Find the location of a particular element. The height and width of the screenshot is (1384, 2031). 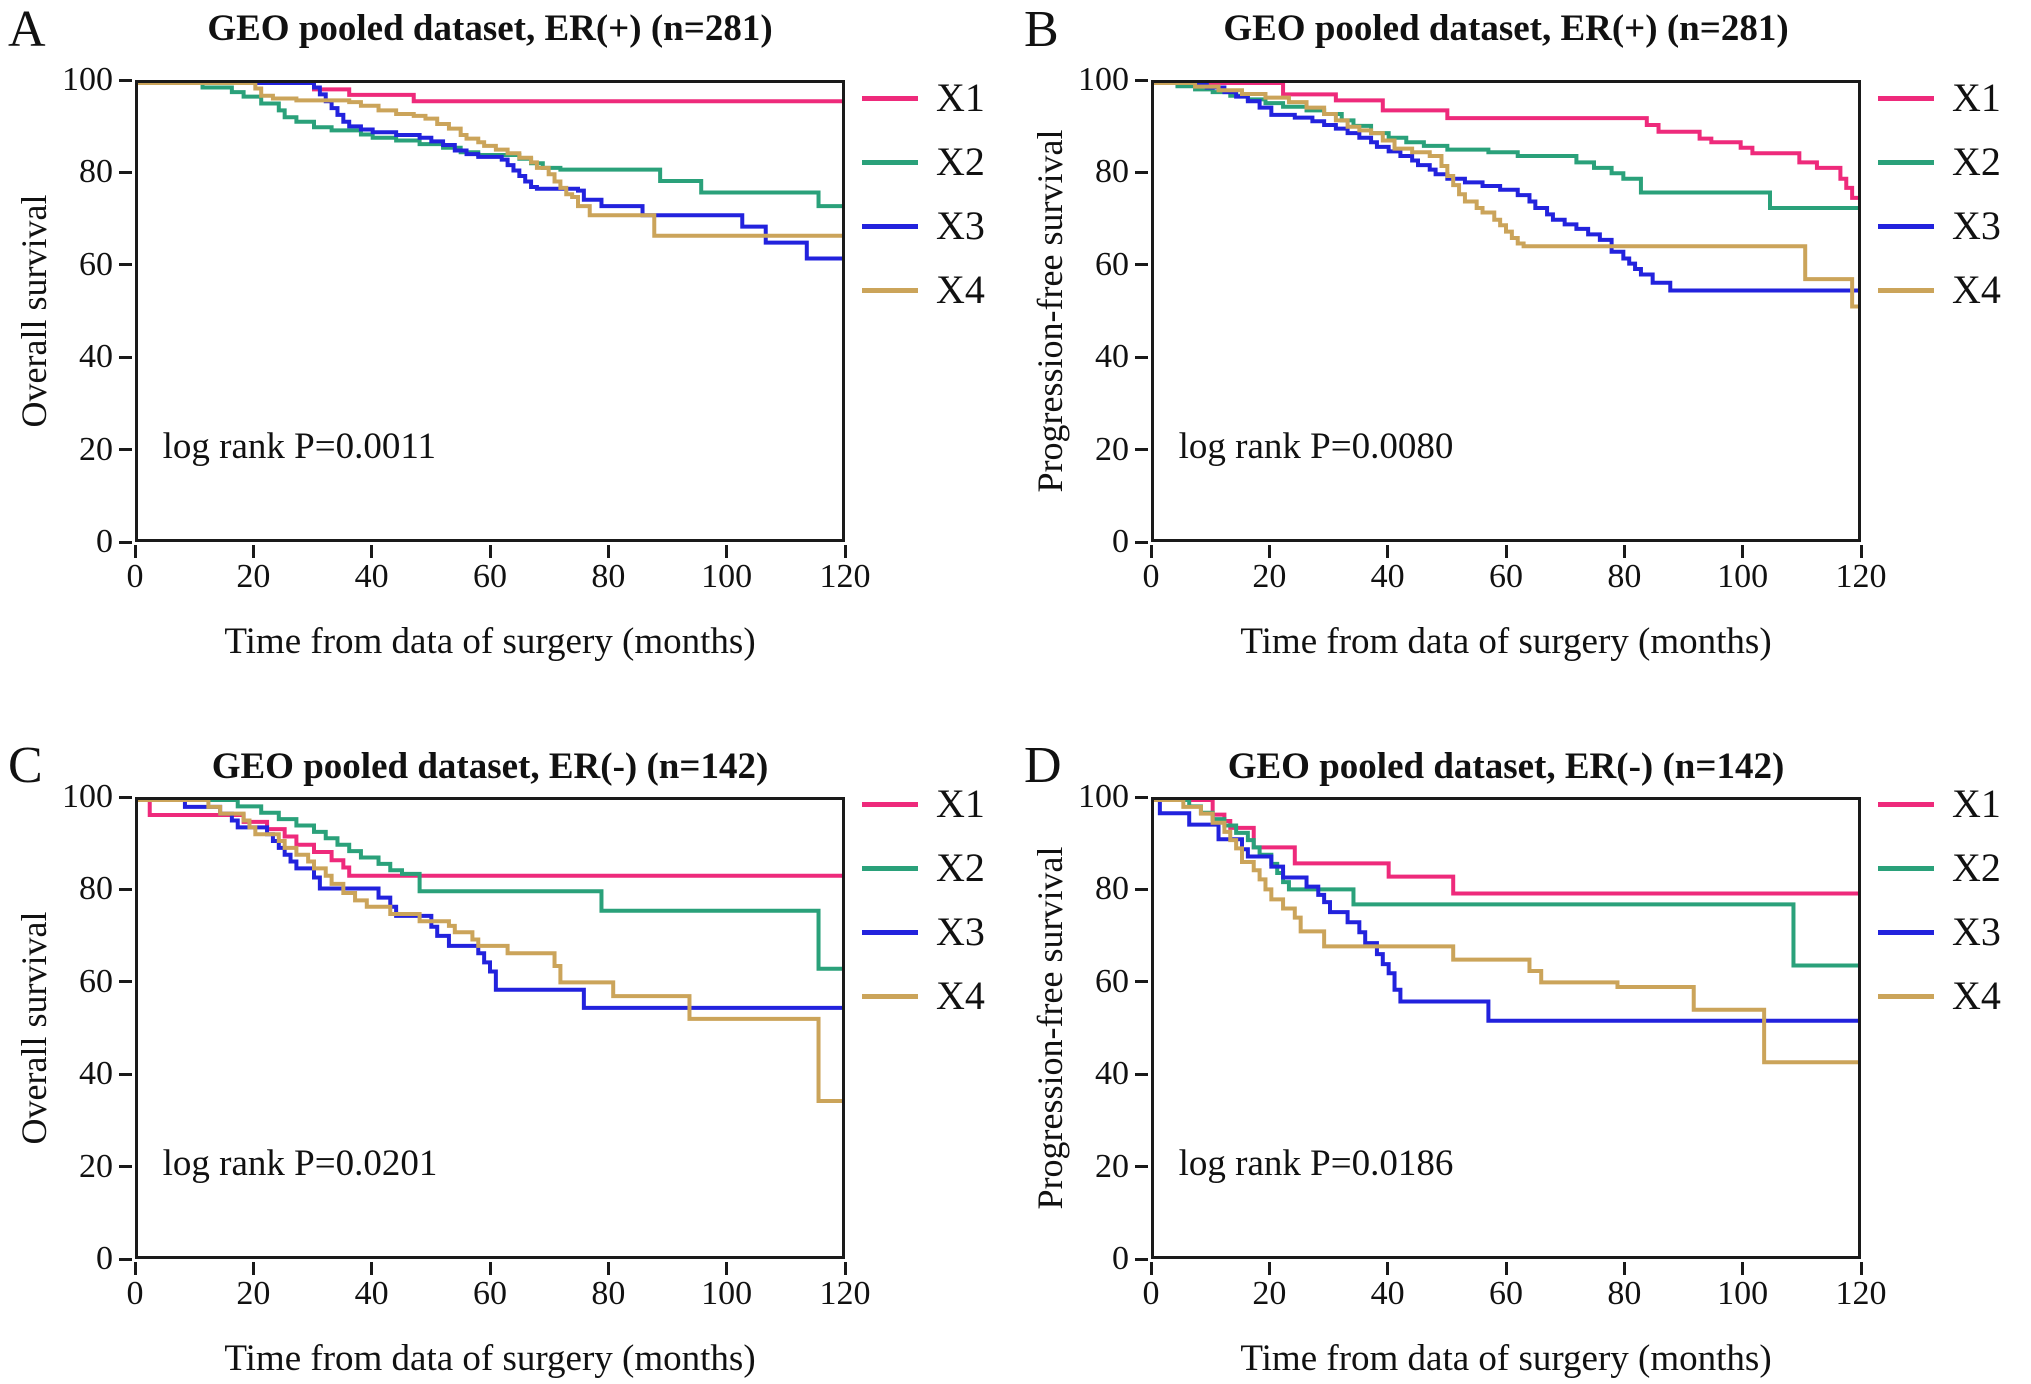

plot-frame: log rank P=0.0186 is located at coordinates (1506, 1028).